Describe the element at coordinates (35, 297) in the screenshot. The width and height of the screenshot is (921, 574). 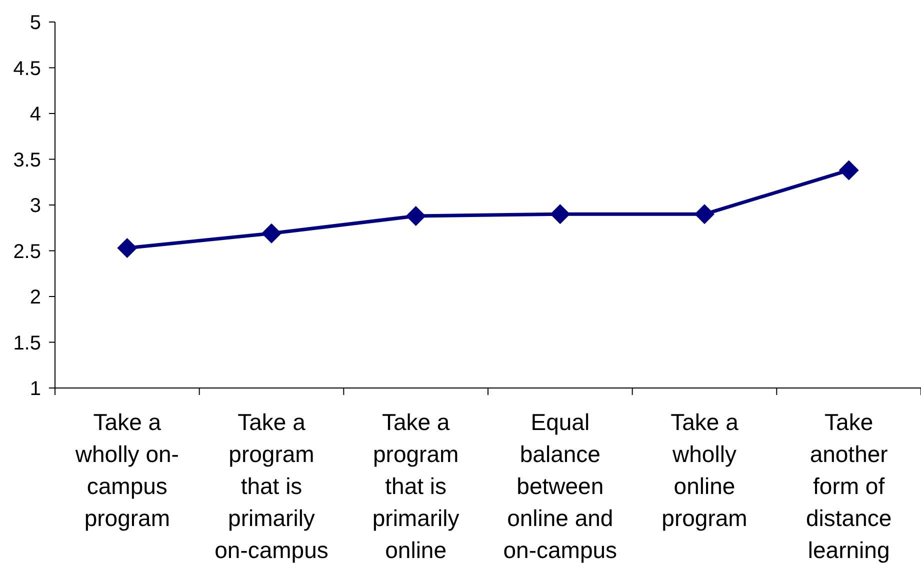
I see `y-tick-label: 2` at that location.